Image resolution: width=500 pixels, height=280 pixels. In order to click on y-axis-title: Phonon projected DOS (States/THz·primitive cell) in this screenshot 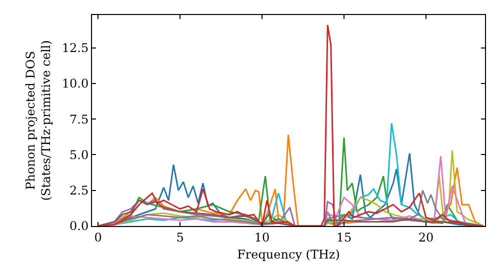, I will do `click(39, 120)`.